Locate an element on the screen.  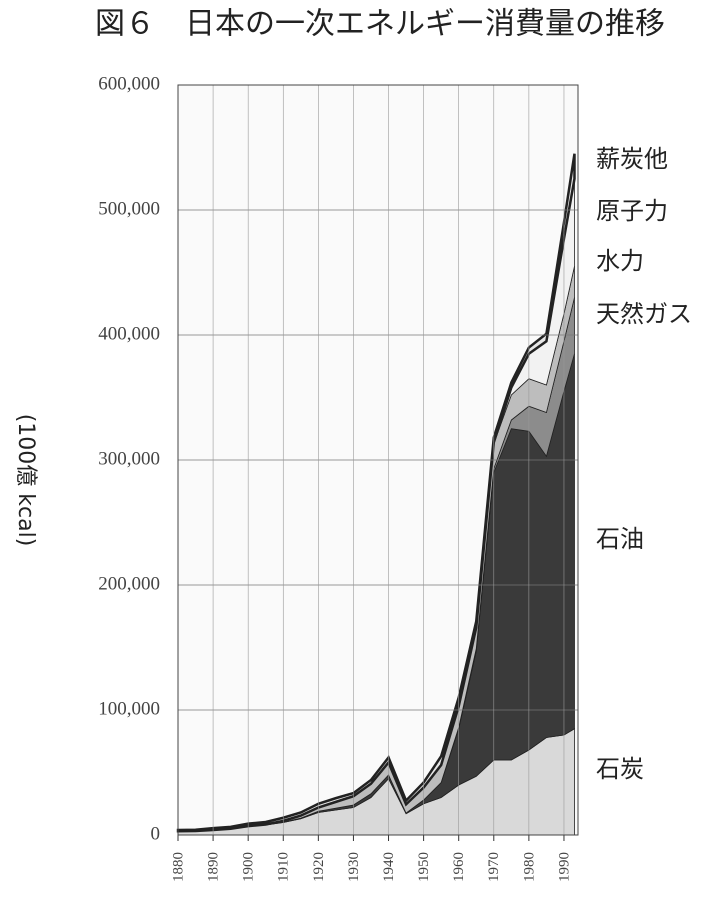
y-tick-label: 100,000 is located at coordinates (129, 708).